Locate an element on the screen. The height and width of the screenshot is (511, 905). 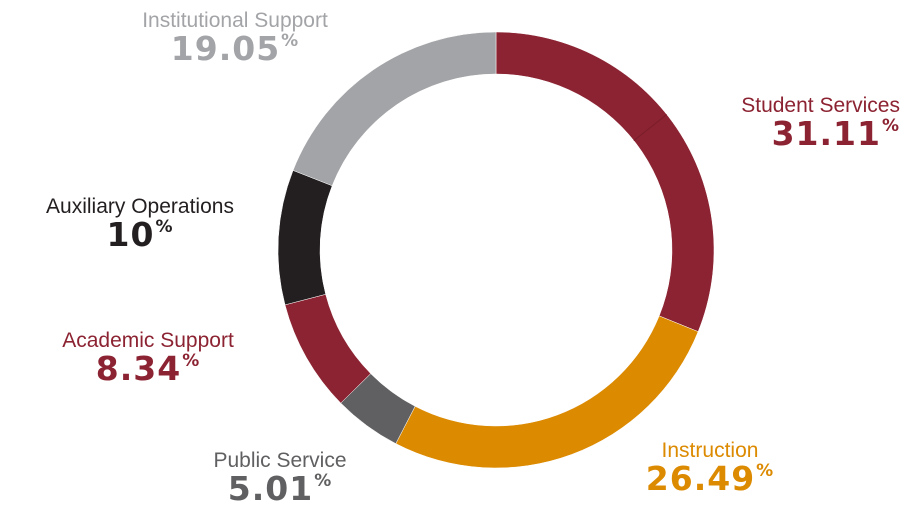
category-label: Instruction is located at coordinates (710, 450).